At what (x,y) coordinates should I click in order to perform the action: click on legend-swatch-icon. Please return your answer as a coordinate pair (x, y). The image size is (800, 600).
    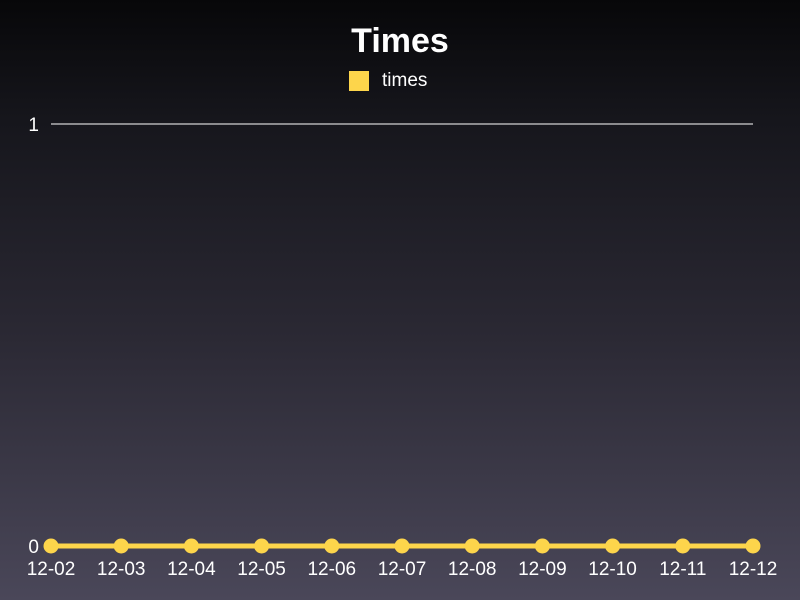
    Looking at the image, I should click on (359, 81).